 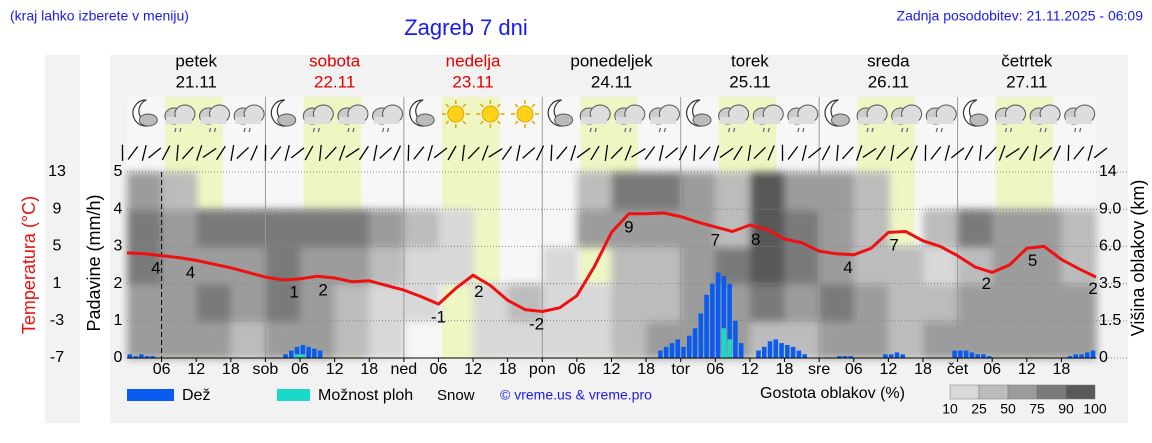 What do you see at coordinates (118, 320) in the screenshot?
I see `y-tick-label: 1` at bounding box center [118, 320].